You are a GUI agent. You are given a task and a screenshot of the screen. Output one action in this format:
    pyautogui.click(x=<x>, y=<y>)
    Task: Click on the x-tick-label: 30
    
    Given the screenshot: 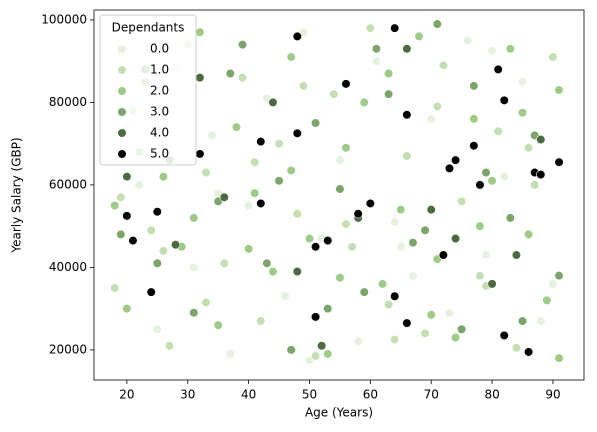 What is the action you would take?
    pyautogui.click(x=187, y=395)
    